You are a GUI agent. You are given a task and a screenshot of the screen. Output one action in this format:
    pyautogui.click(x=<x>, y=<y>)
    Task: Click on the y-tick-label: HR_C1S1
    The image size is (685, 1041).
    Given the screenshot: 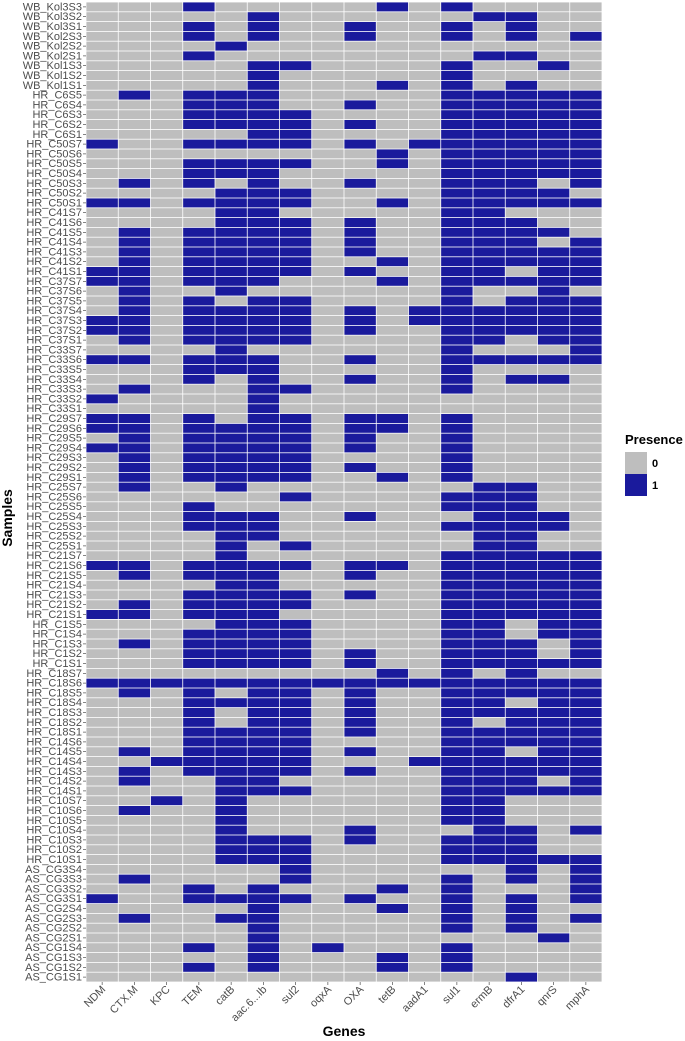 What is the action you would take?
    pyautogui.click(x=57, y=664)
    